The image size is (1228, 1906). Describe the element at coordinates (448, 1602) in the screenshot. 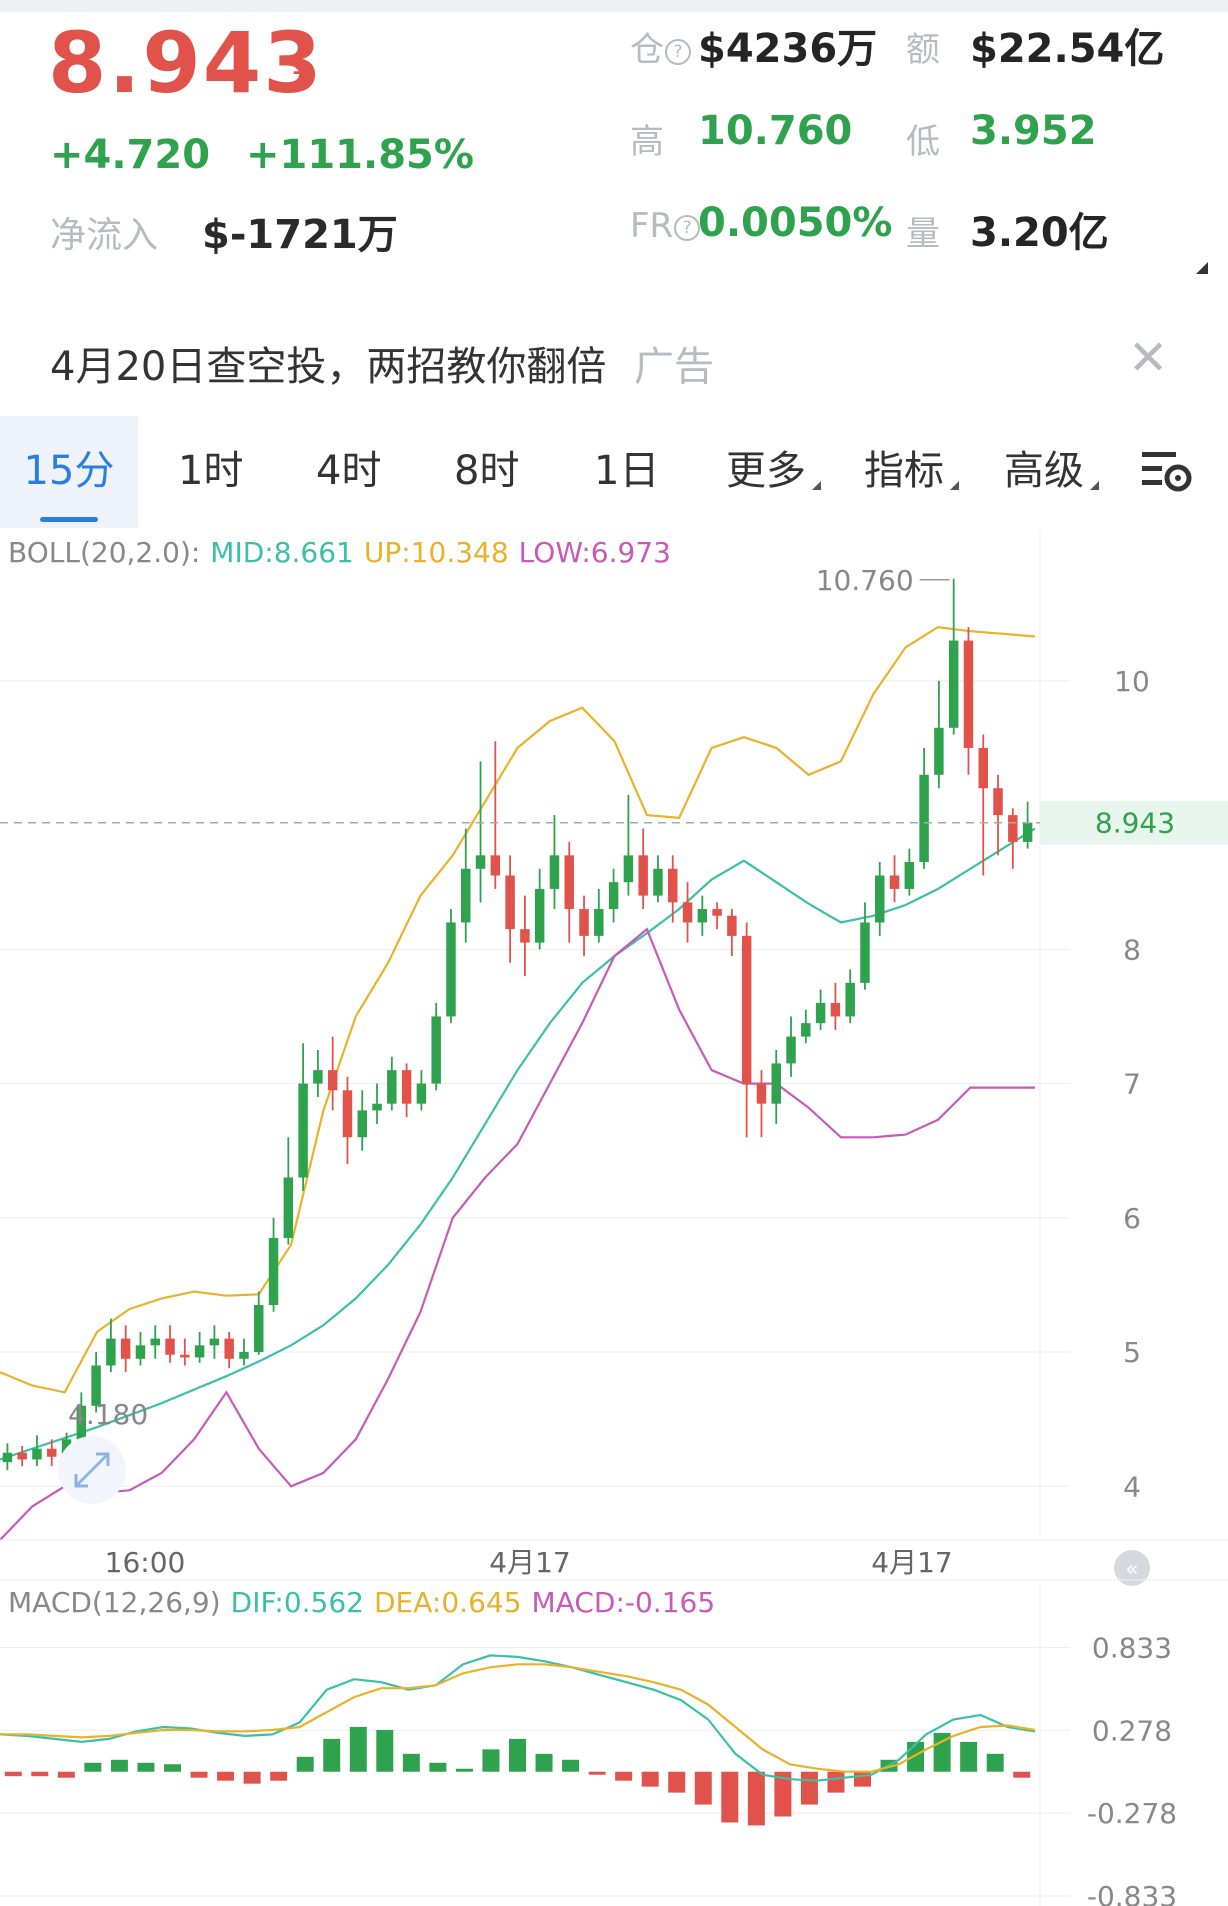

I see `macd-legend-dea: DEA:0.645` at that location.